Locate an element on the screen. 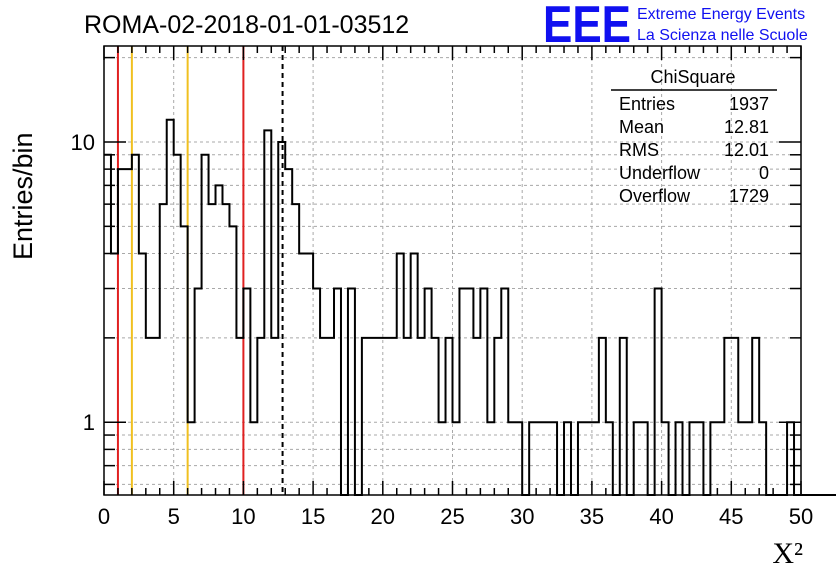  stats-label: Entries is located at coordinates (647, 104).